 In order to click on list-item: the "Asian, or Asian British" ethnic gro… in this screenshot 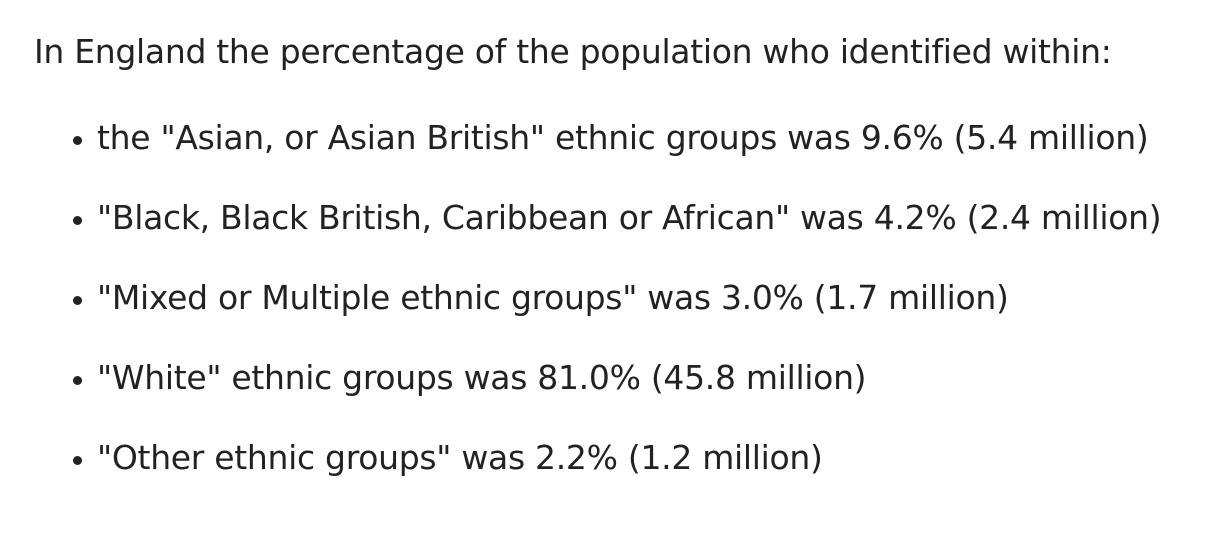, I will do `click(647, 138)`.